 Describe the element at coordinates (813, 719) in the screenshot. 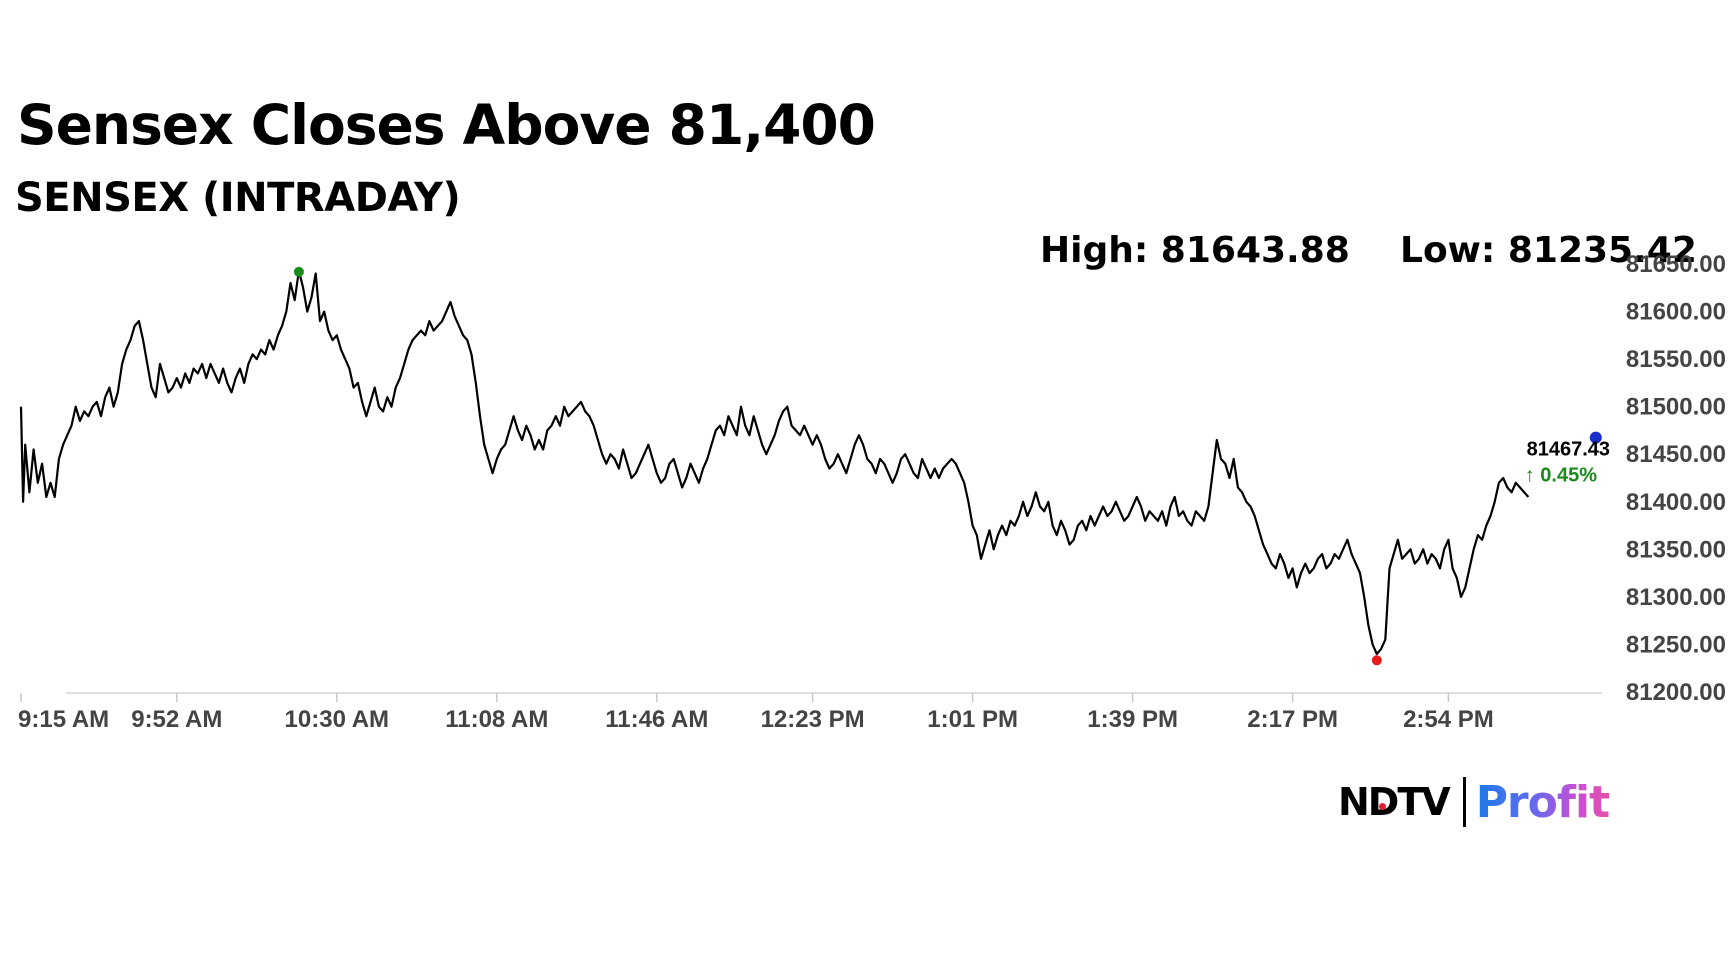

I see `x-tick-label: 12:23 PM` at that location.